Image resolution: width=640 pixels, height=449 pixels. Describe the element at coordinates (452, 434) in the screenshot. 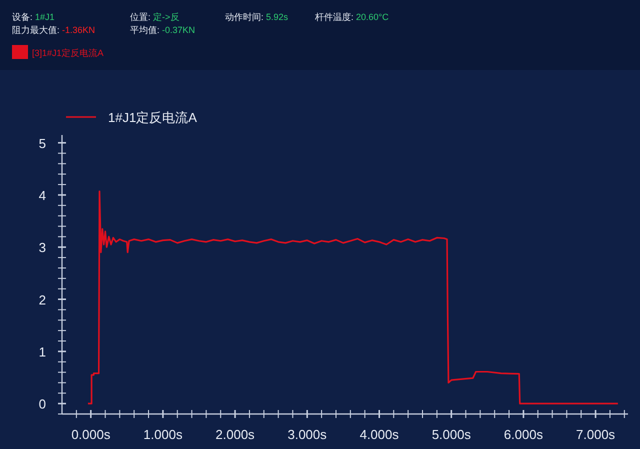

I see `x-tick-label: 5.000s` at that location.